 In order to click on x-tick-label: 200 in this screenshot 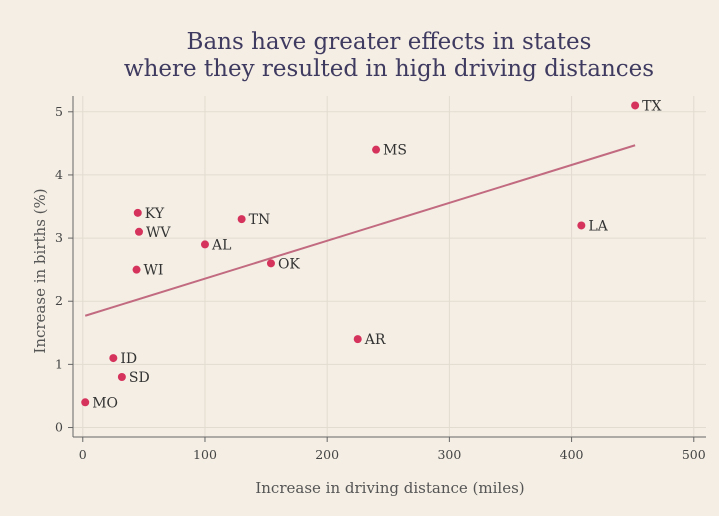, I will do `click(327, 454)`.